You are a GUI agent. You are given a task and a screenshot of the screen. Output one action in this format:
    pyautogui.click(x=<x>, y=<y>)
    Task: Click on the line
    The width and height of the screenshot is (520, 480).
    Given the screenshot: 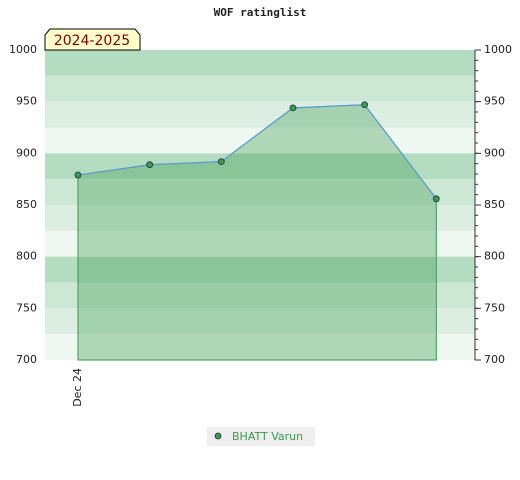 What is the action you would take?
    pyautogui.click(x=257, y=152)
    